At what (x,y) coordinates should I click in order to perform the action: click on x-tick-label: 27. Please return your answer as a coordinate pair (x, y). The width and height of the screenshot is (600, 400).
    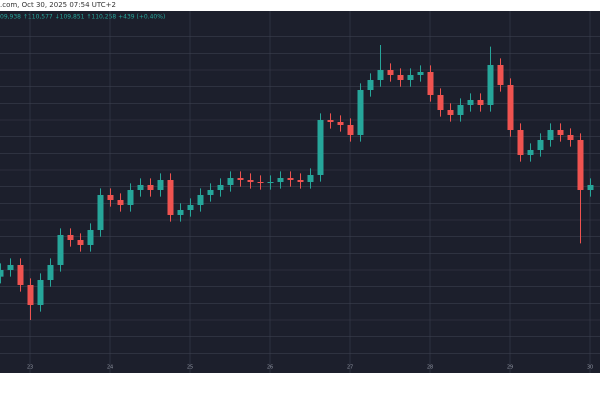
    Looking at the image, I should click on (350, 368).